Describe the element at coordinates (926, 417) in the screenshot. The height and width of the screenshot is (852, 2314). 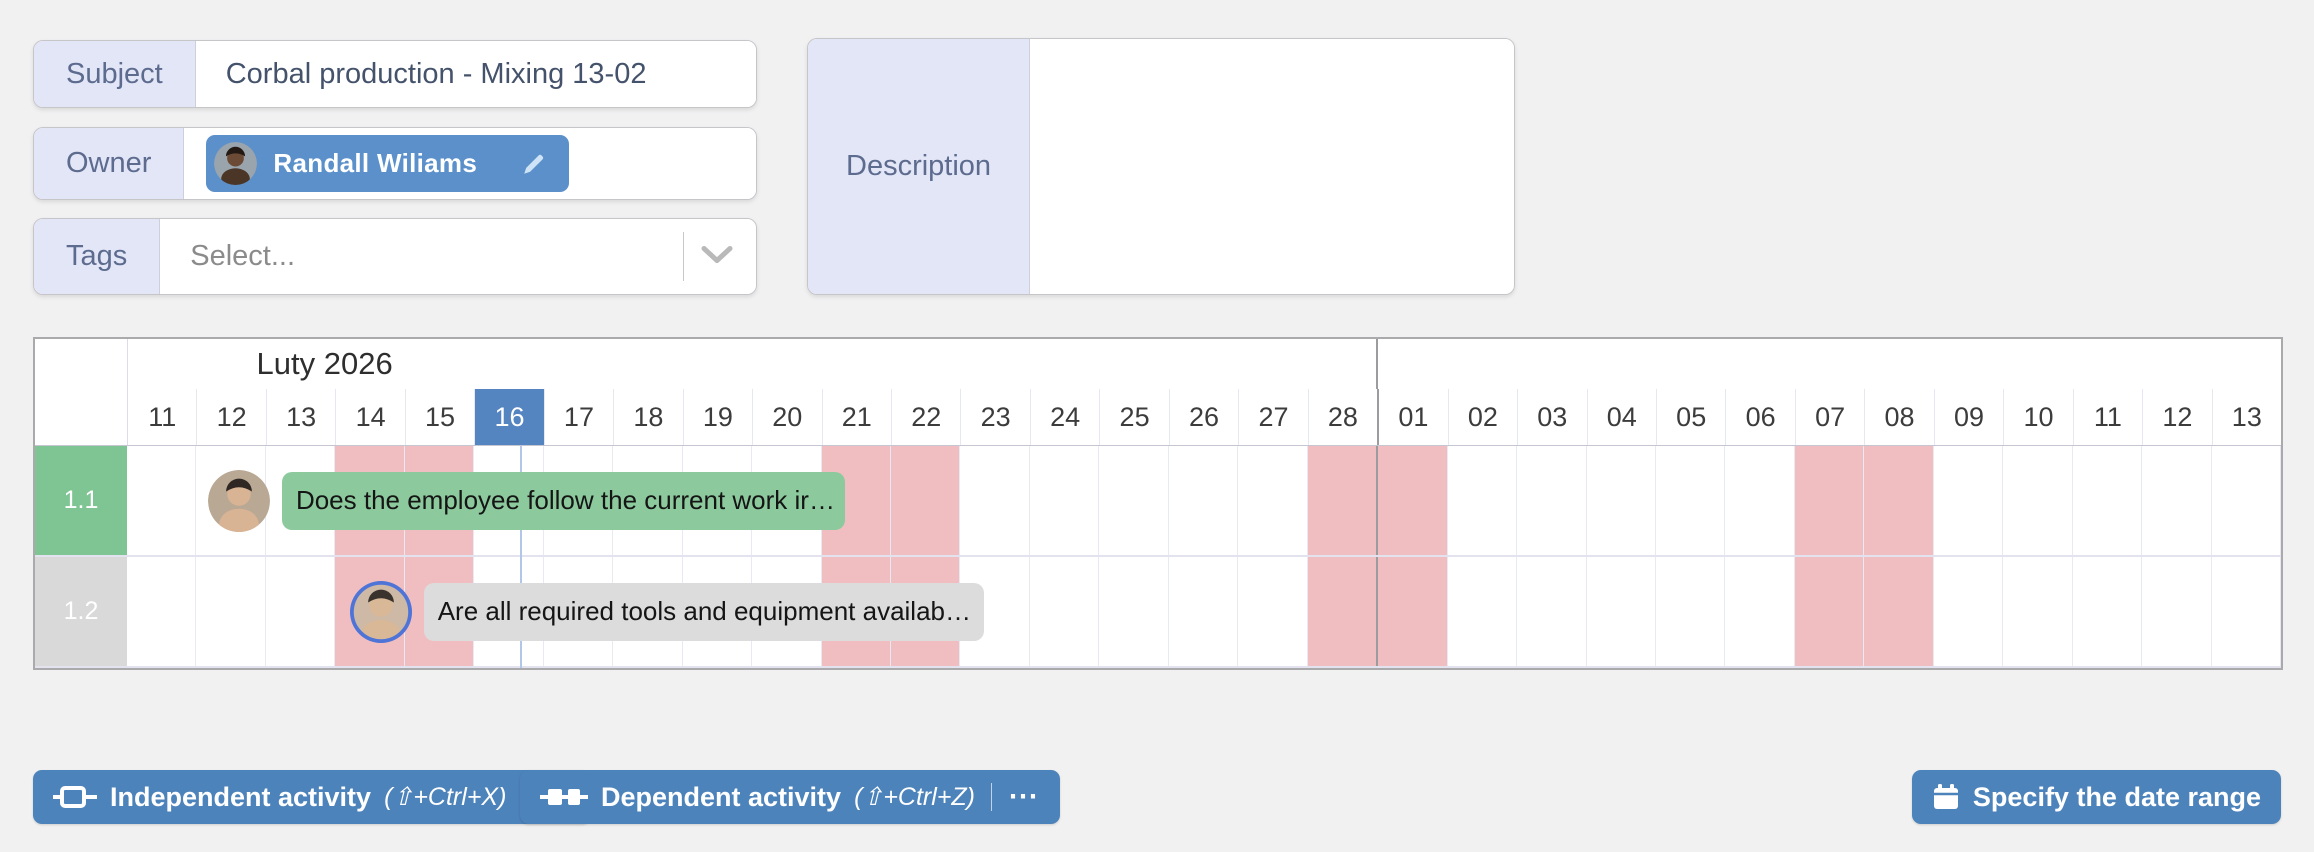
I see `day-header-cell: 22` at that location.